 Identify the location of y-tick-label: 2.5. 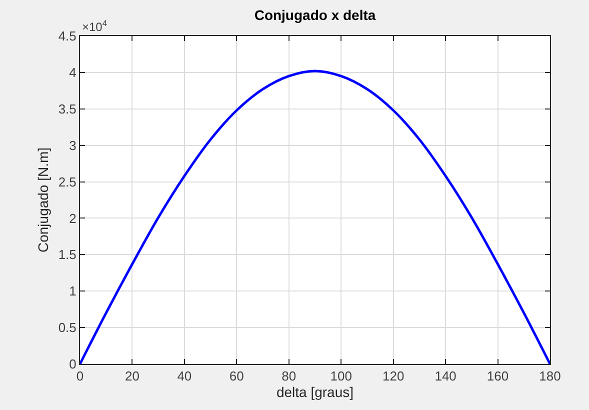
(67, 182).